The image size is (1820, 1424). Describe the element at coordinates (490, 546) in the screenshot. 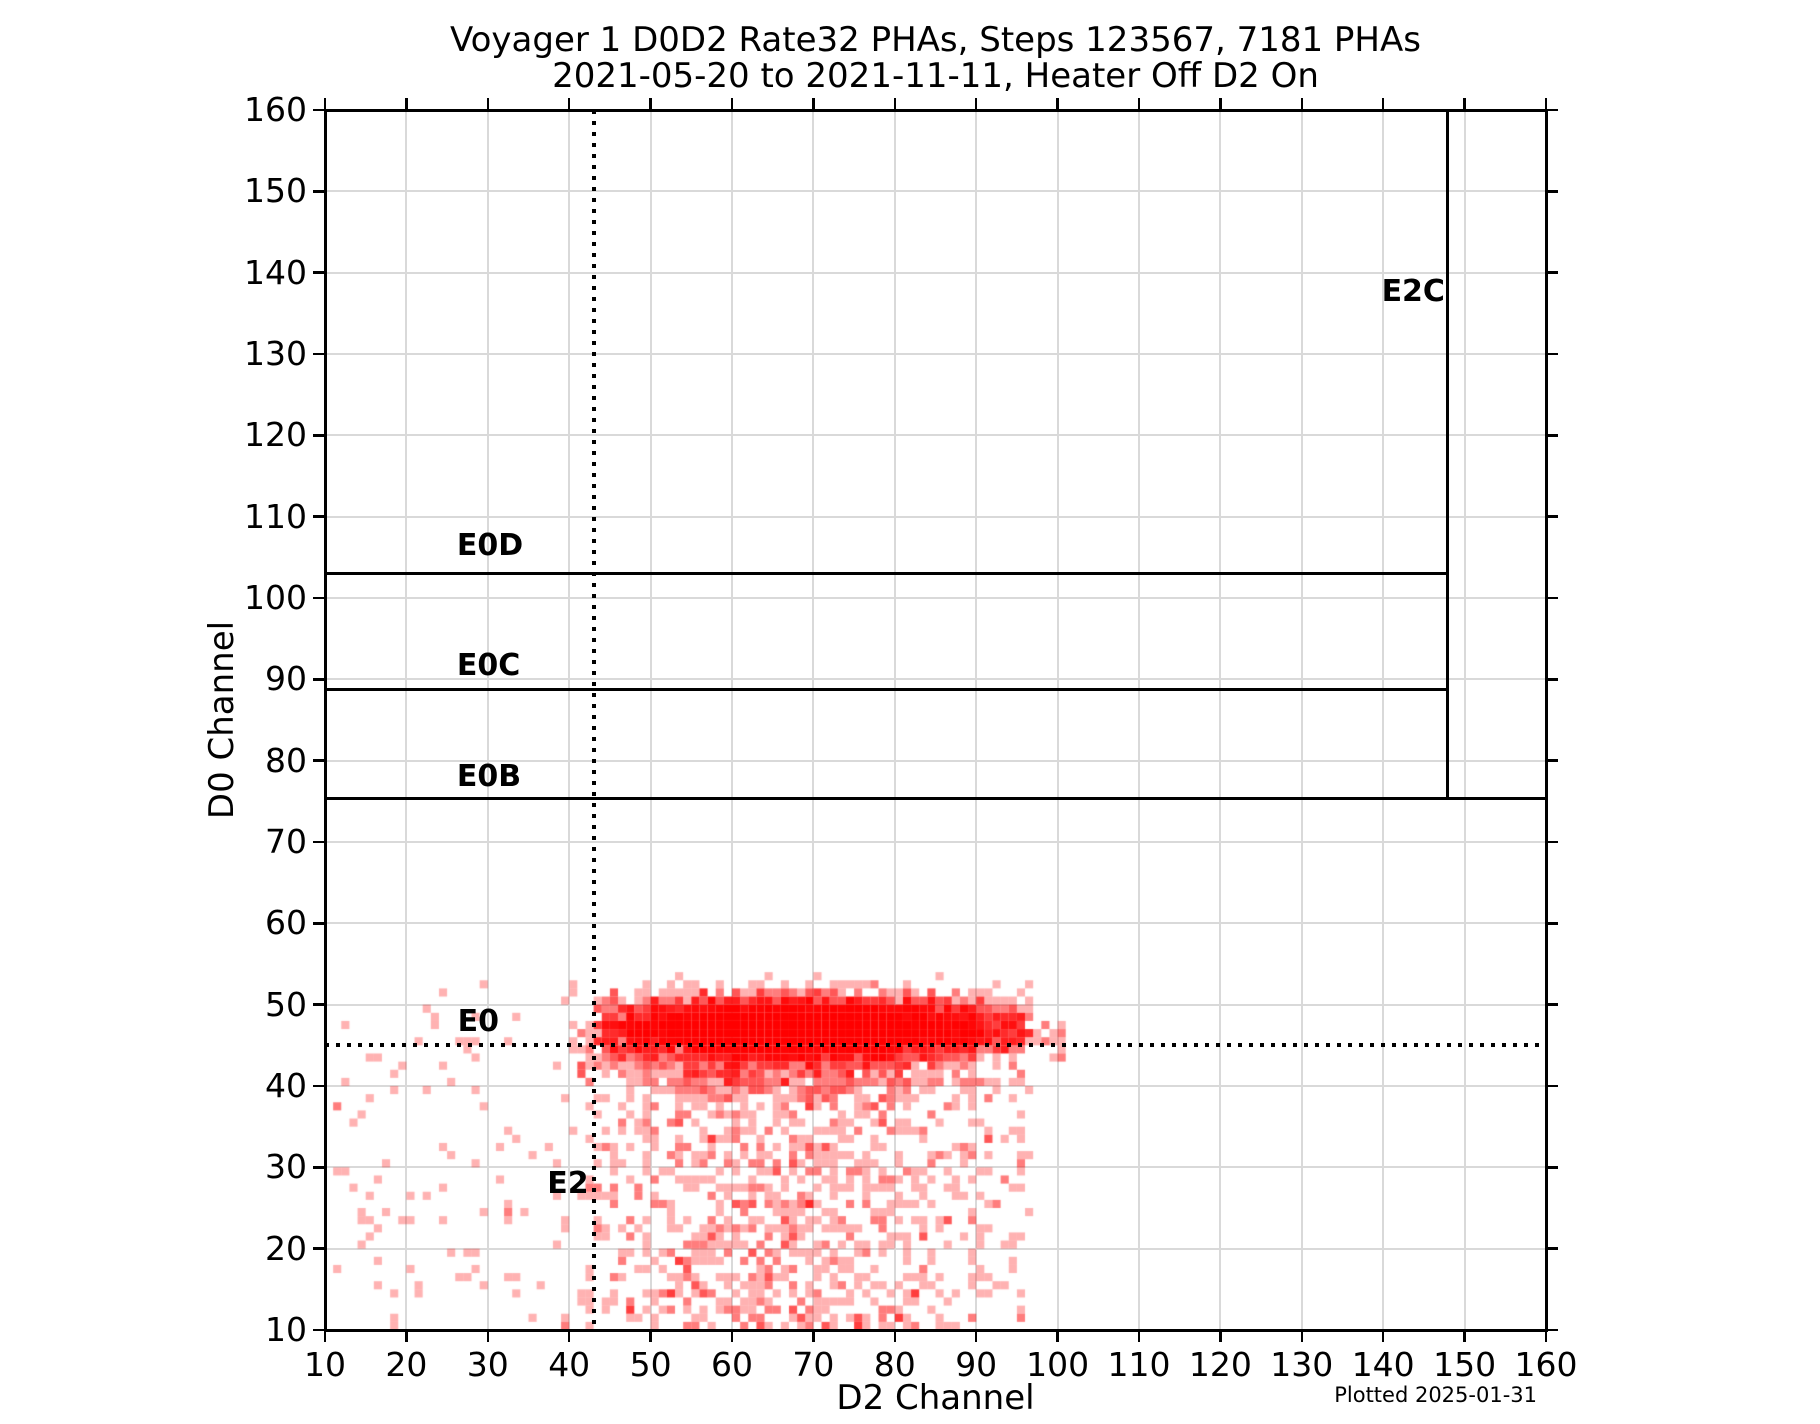

I see `e0d-label: E0D` at that location.